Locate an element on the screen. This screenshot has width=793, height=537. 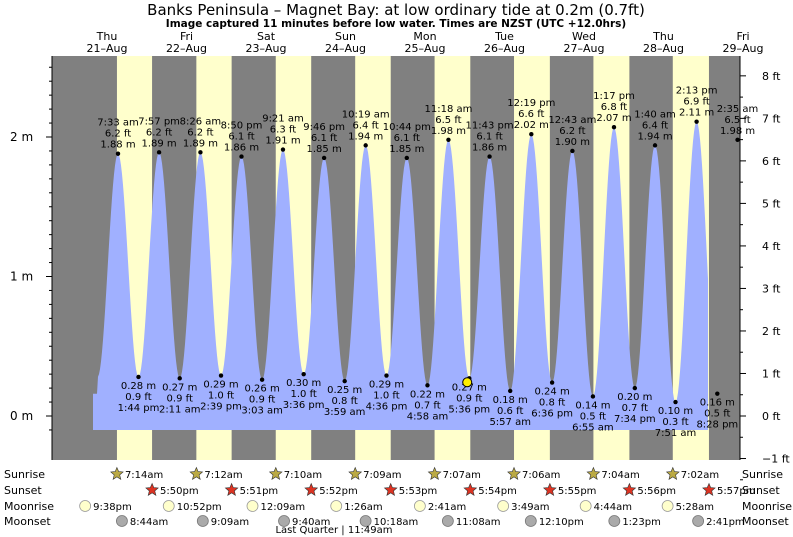
tide-time: 9:21 am is located at coordinates (283, 119).